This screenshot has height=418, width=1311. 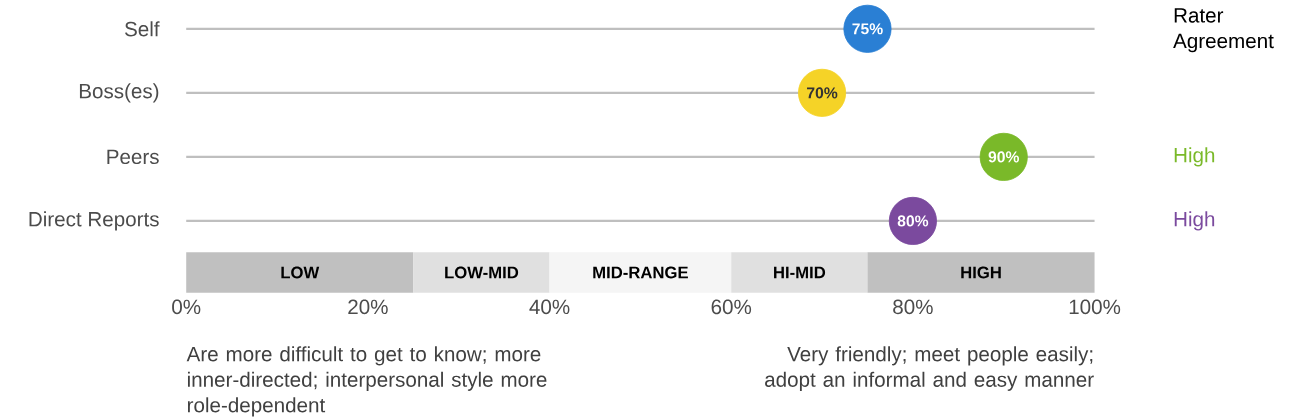 I want to click on y-tick-label: Self, so click(x=142, y=29).